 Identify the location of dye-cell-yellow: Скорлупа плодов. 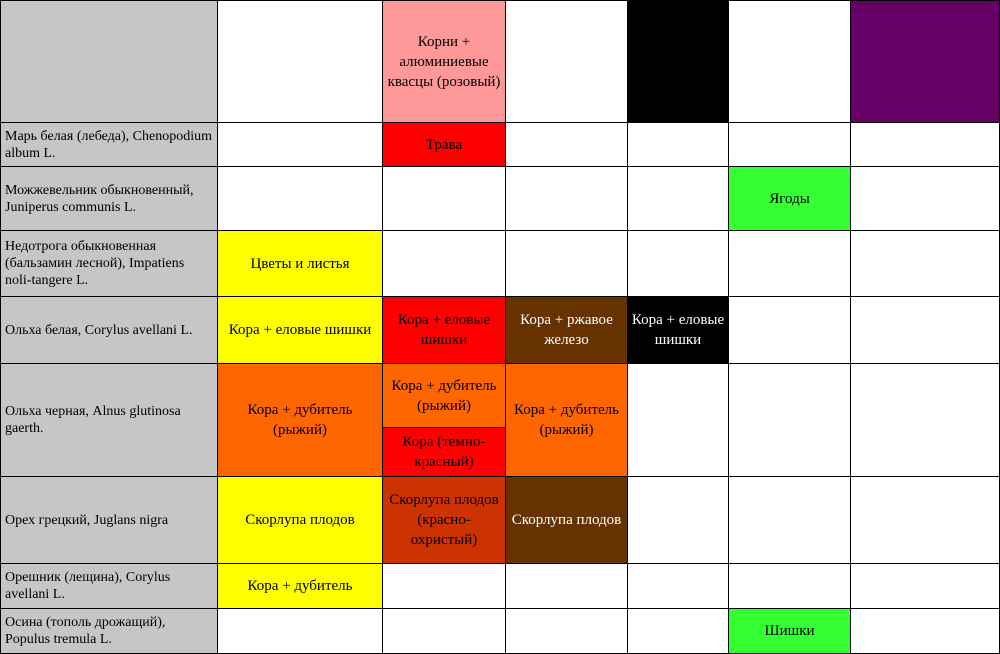
(300, 520).